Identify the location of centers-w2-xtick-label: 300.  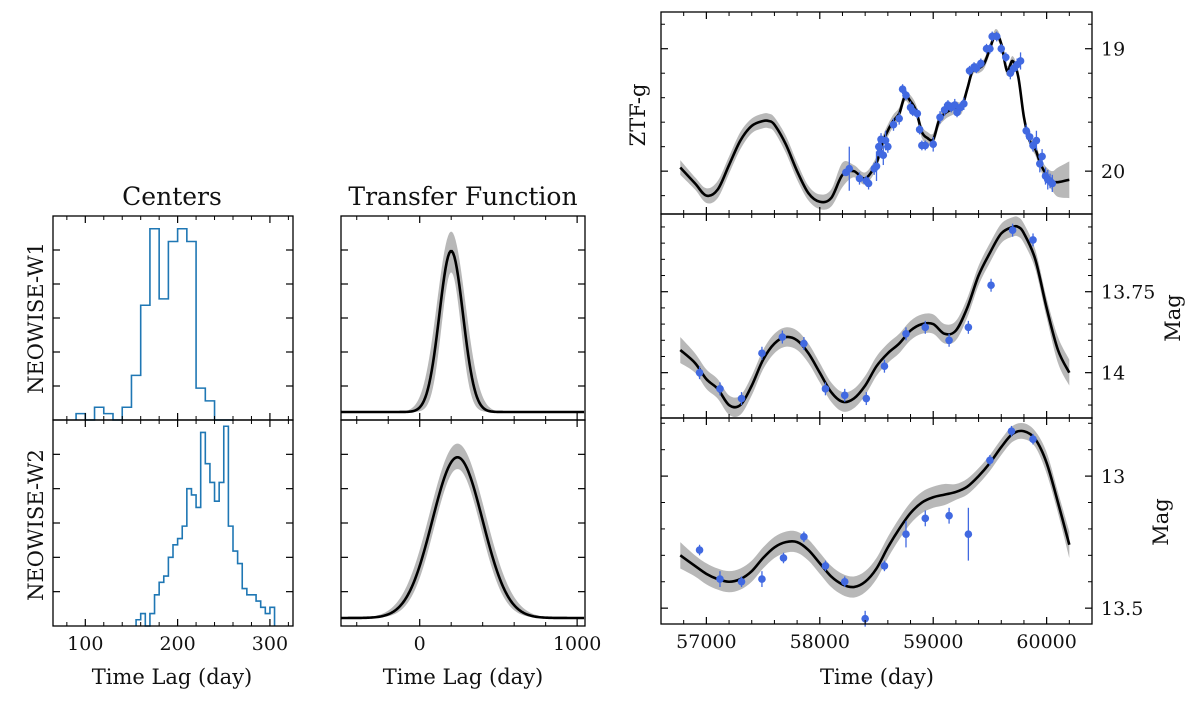
(270, 644).